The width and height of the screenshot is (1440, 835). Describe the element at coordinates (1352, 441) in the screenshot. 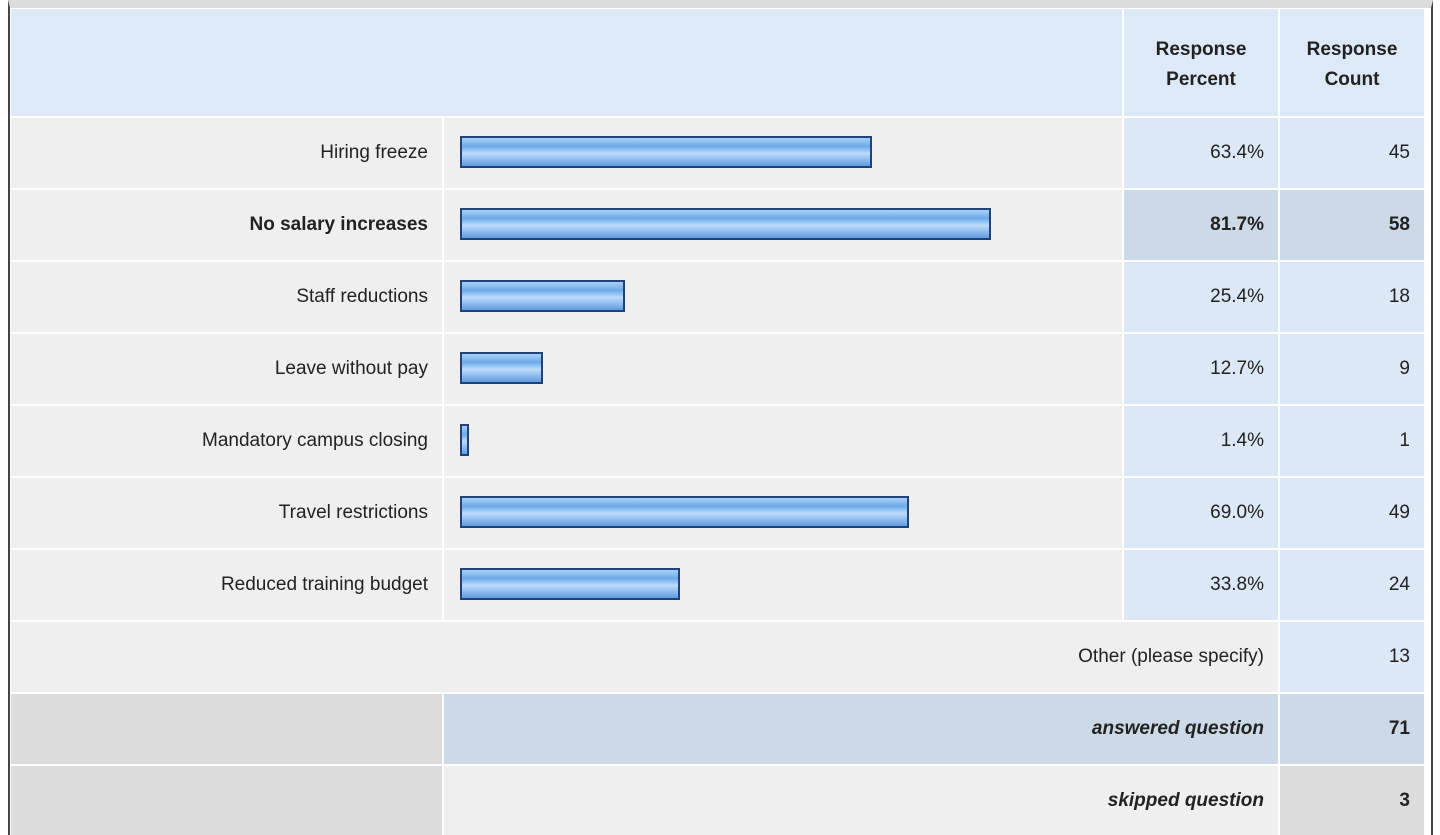

I see `count: 1` at that location.